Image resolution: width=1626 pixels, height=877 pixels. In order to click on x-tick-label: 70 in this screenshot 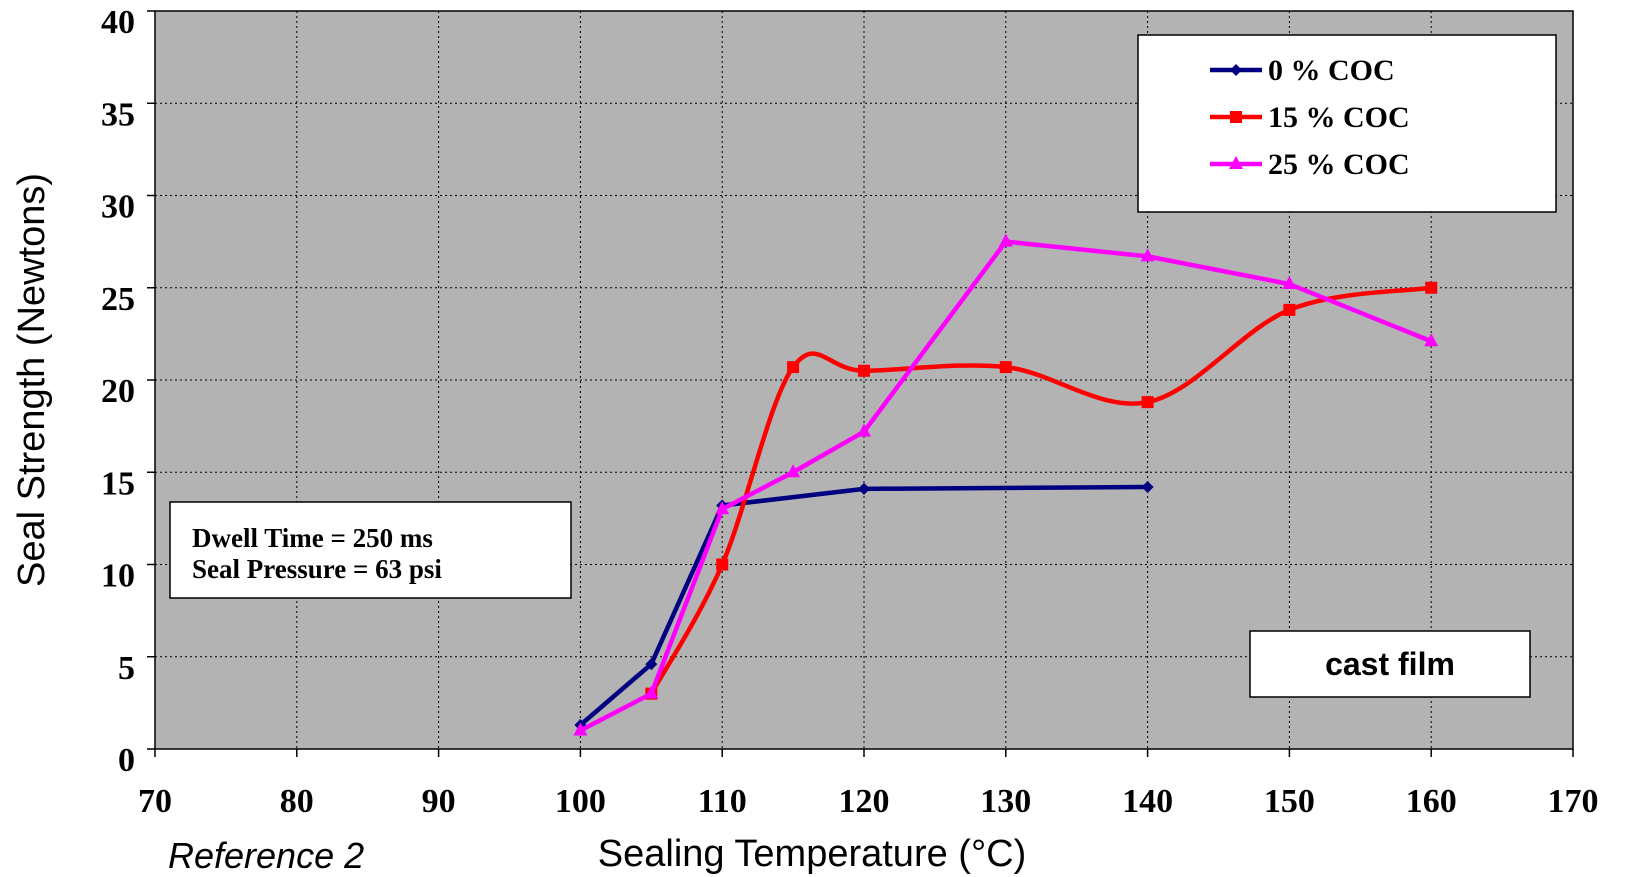, I will do `click(155, 801)`.